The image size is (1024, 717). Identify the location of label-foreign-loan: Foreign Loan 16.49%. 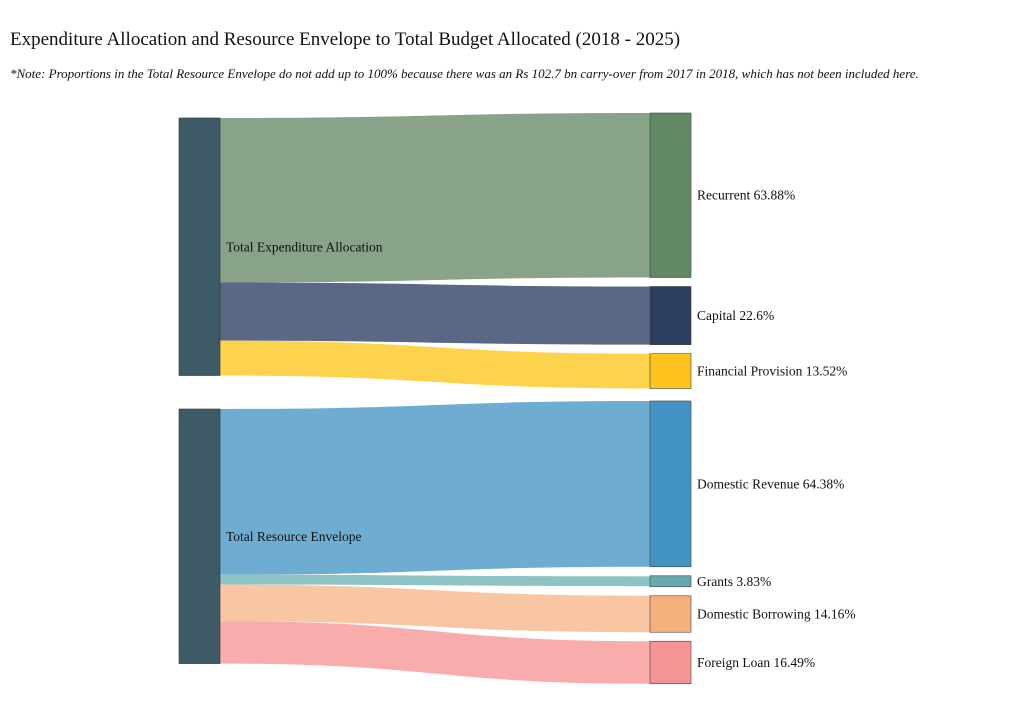
(756, 662).